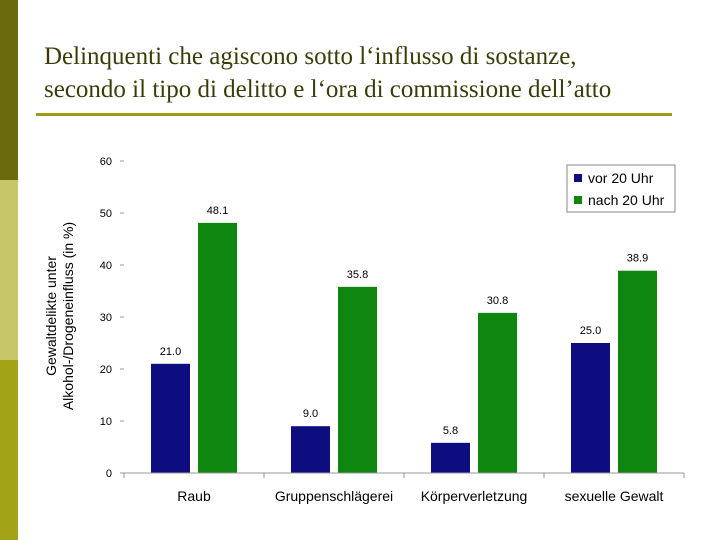 Image resolution: width=720 pixels, height=540 pixels. I want to click on y-tick-label: 10, so click(106, 422).